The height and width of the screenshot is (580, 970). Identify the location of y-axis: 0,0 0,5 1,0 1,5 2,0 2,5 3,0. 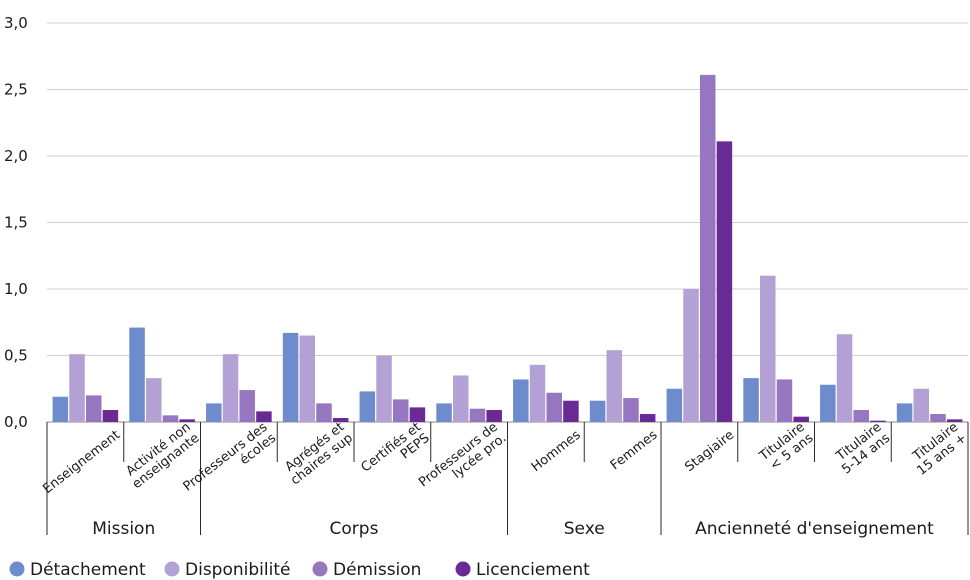
(16, 222).